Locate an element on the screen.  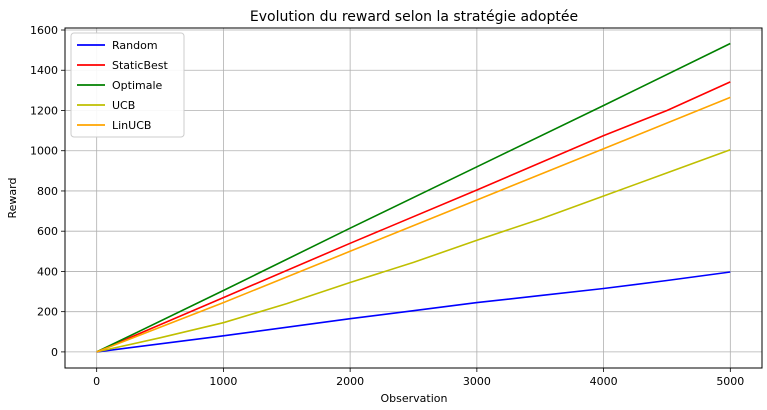
y-ticks: 0 200 400 600 800 1000 1200 1400 1600 is located at coordinates (47, 191).